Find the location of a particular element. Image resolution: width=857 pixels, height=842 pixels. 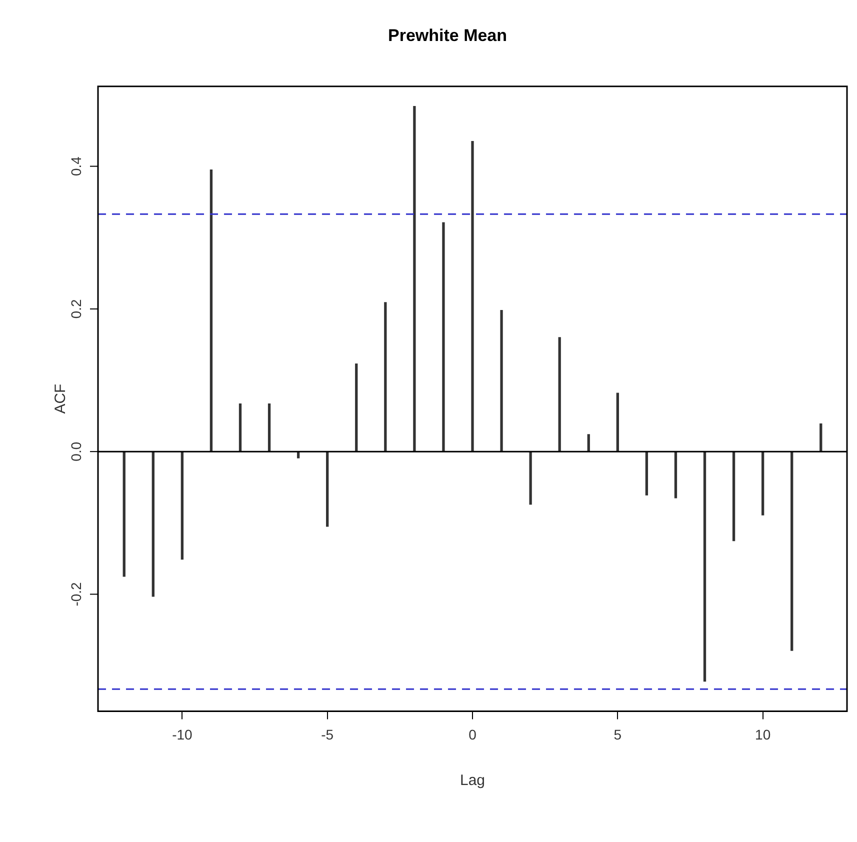

x-axis-title: Lag is located at coordinates (473, 781).